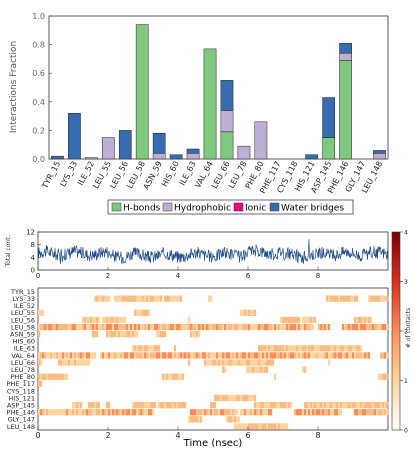  I want to click on bar-y-tick-label: 0.0, so click(38, 159).